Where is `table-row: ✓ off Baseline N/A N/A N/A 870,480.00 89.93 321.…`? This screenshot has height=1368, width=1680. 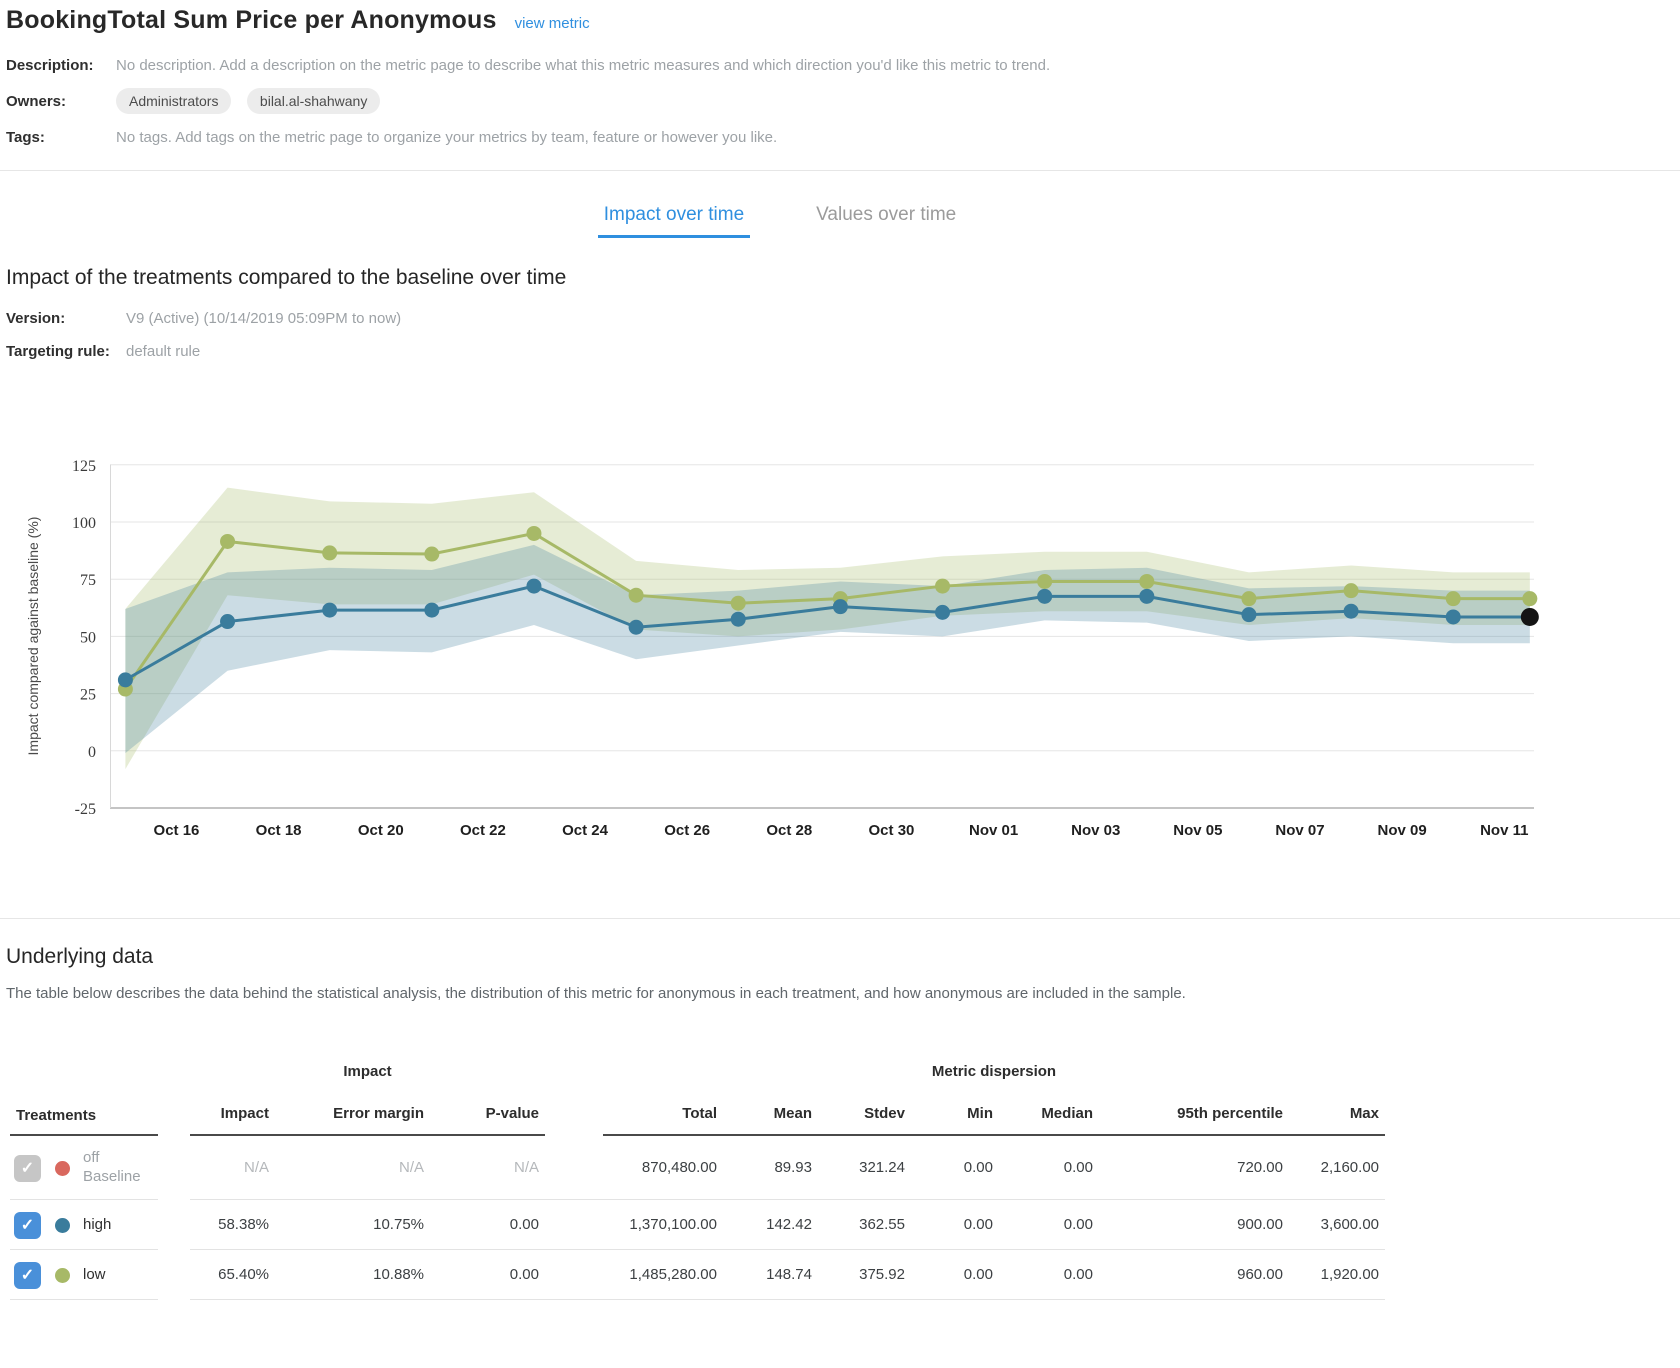 table-row: ✓ off Baseline N/A N/A N/A 870,480.00 89.93 321.… is located at coordinates (840, 1168).